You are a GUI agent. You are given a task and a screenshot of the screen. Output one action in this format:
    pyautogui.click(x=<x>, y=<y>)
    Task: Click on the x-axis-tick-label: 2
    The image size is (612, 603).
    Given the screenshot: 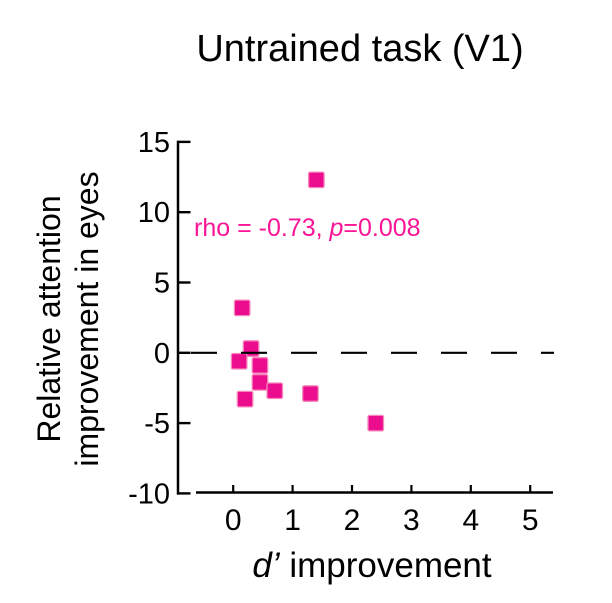 What is the action you would take?
    pyautogui.click(x=352, y=520)
    